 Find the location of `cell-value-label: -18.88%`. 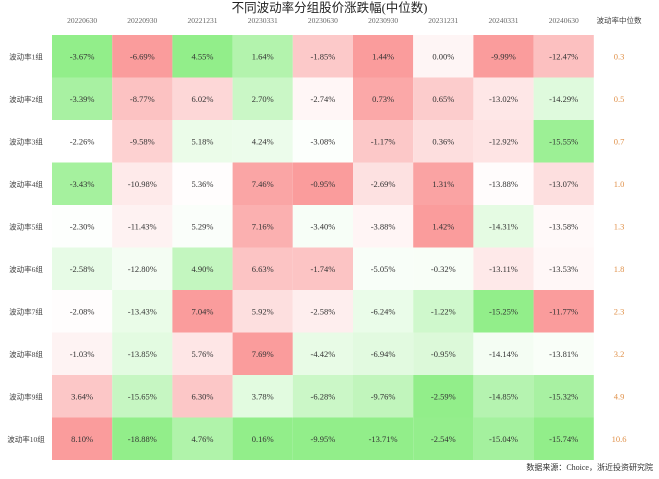

cell-value-label: -18.88% is located at coordinates (142, 439).